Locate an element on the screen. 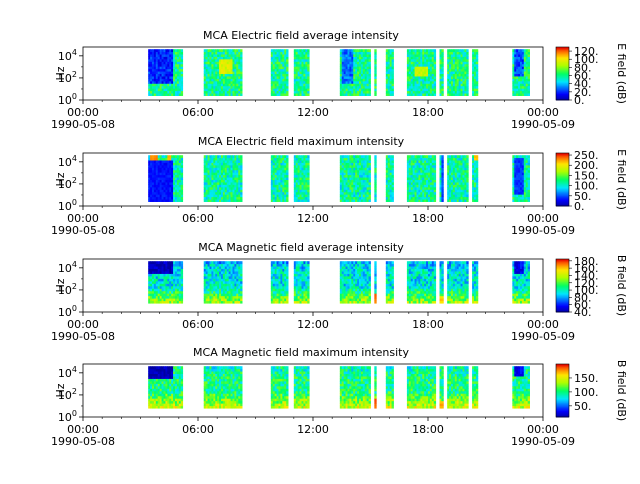 This screenshot has height=484, width=640. colorbar: 0.50.100.150.200.250.E field (dB) is located at coordinates (592, 181).